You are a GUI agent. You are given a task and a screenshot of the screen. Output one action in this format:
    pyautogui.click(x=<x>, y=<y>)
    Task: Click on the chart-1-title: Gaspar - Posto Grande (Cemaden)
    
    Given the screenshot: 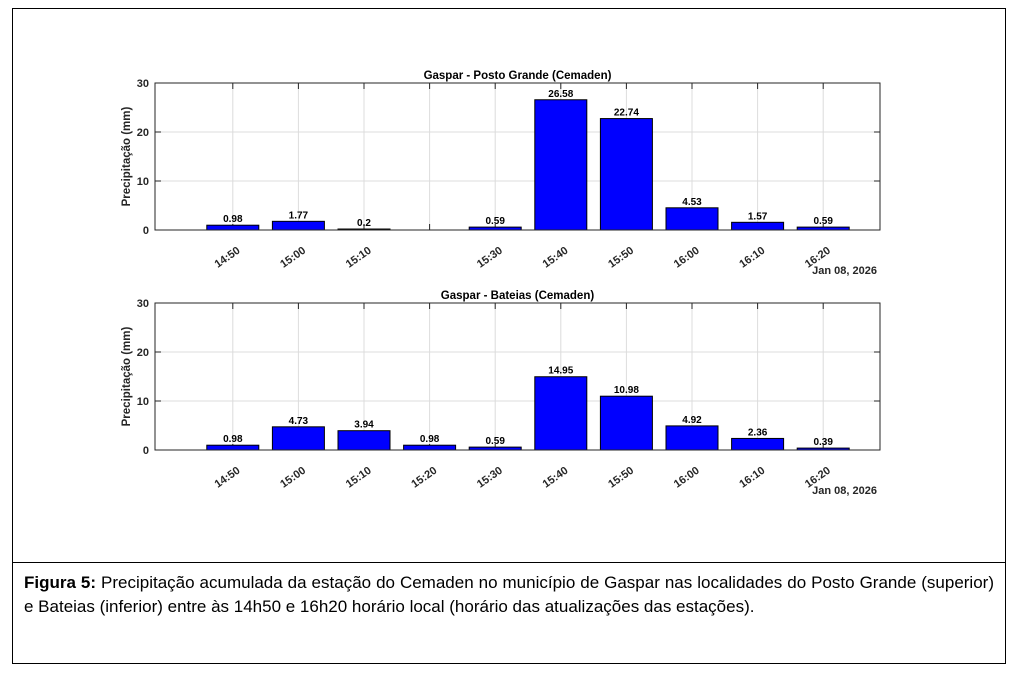 What is the action you would take?
    pyautogui.click(x=518, y=76)
    